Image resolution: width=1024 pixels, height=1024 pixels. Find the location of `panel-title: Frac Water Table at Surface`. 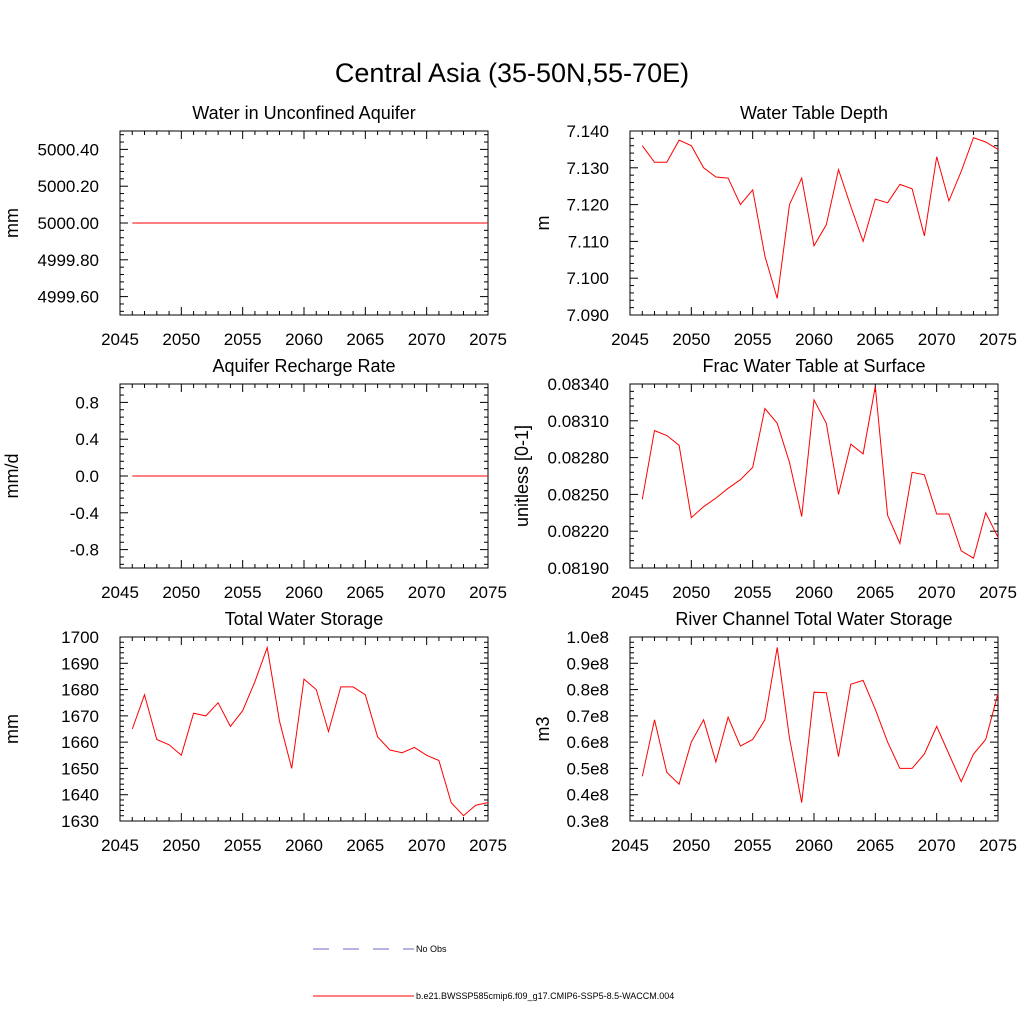

panel-title: Frac Water Table at Surface is located at coordinates (813, 366).